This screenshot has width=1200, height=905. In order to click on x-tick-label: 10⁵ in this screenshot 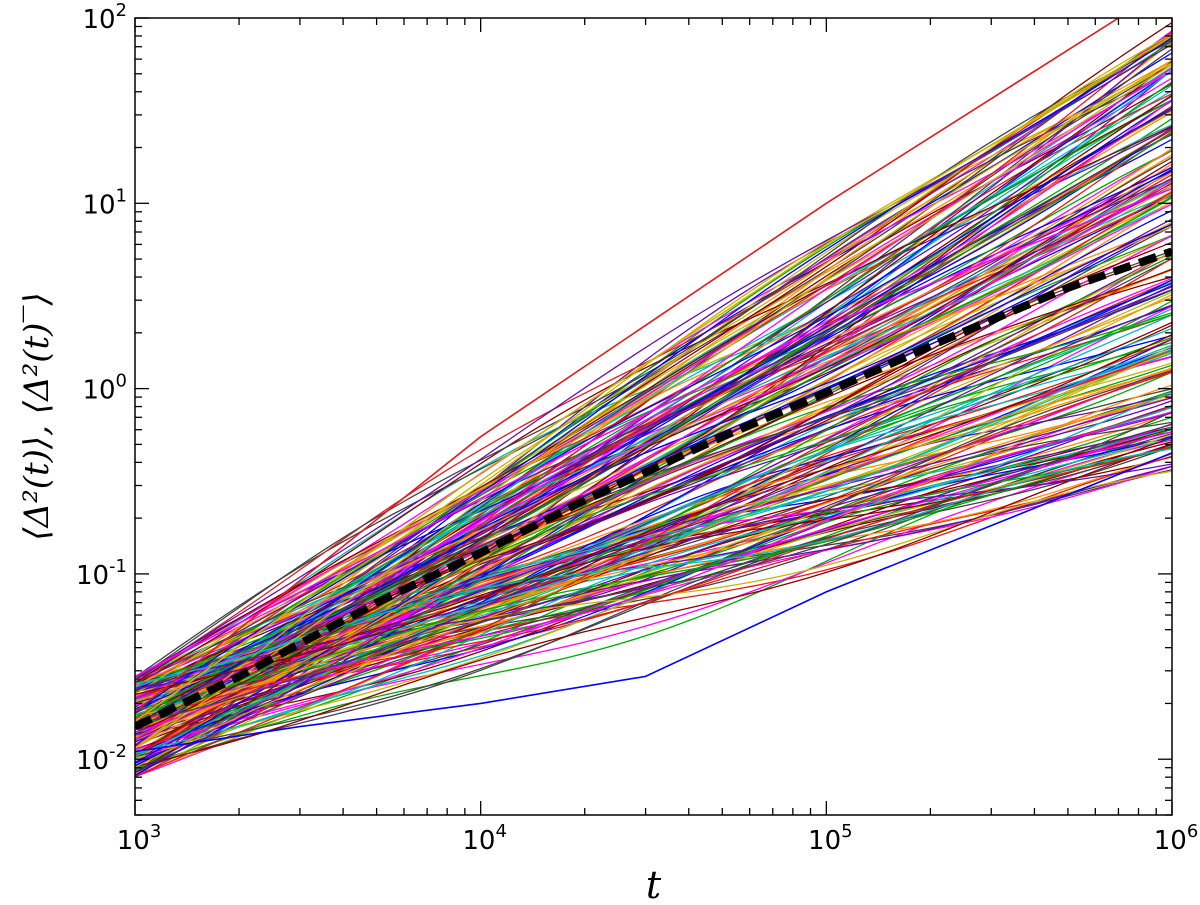, I will do `click(830, 838)`.